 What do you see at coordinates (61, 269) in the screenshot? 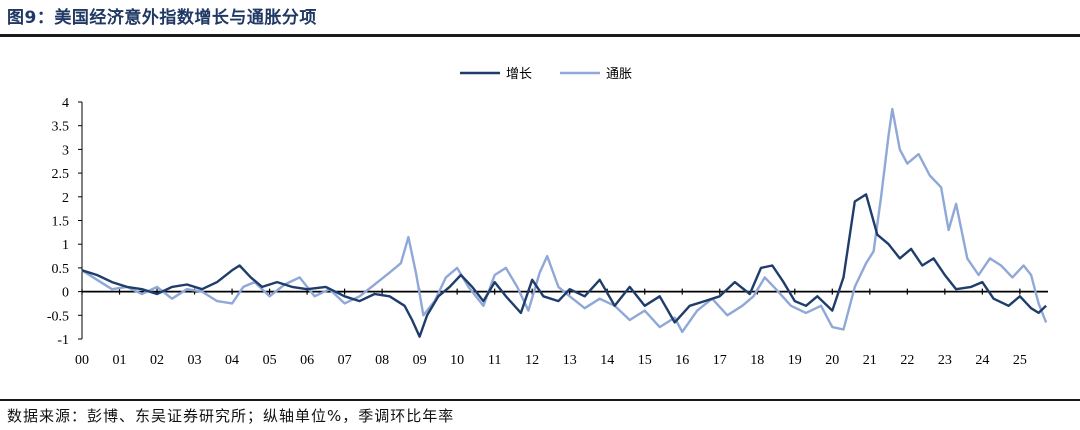
I see `y-tick-label: 0.5` at bounding box center [61, 269].